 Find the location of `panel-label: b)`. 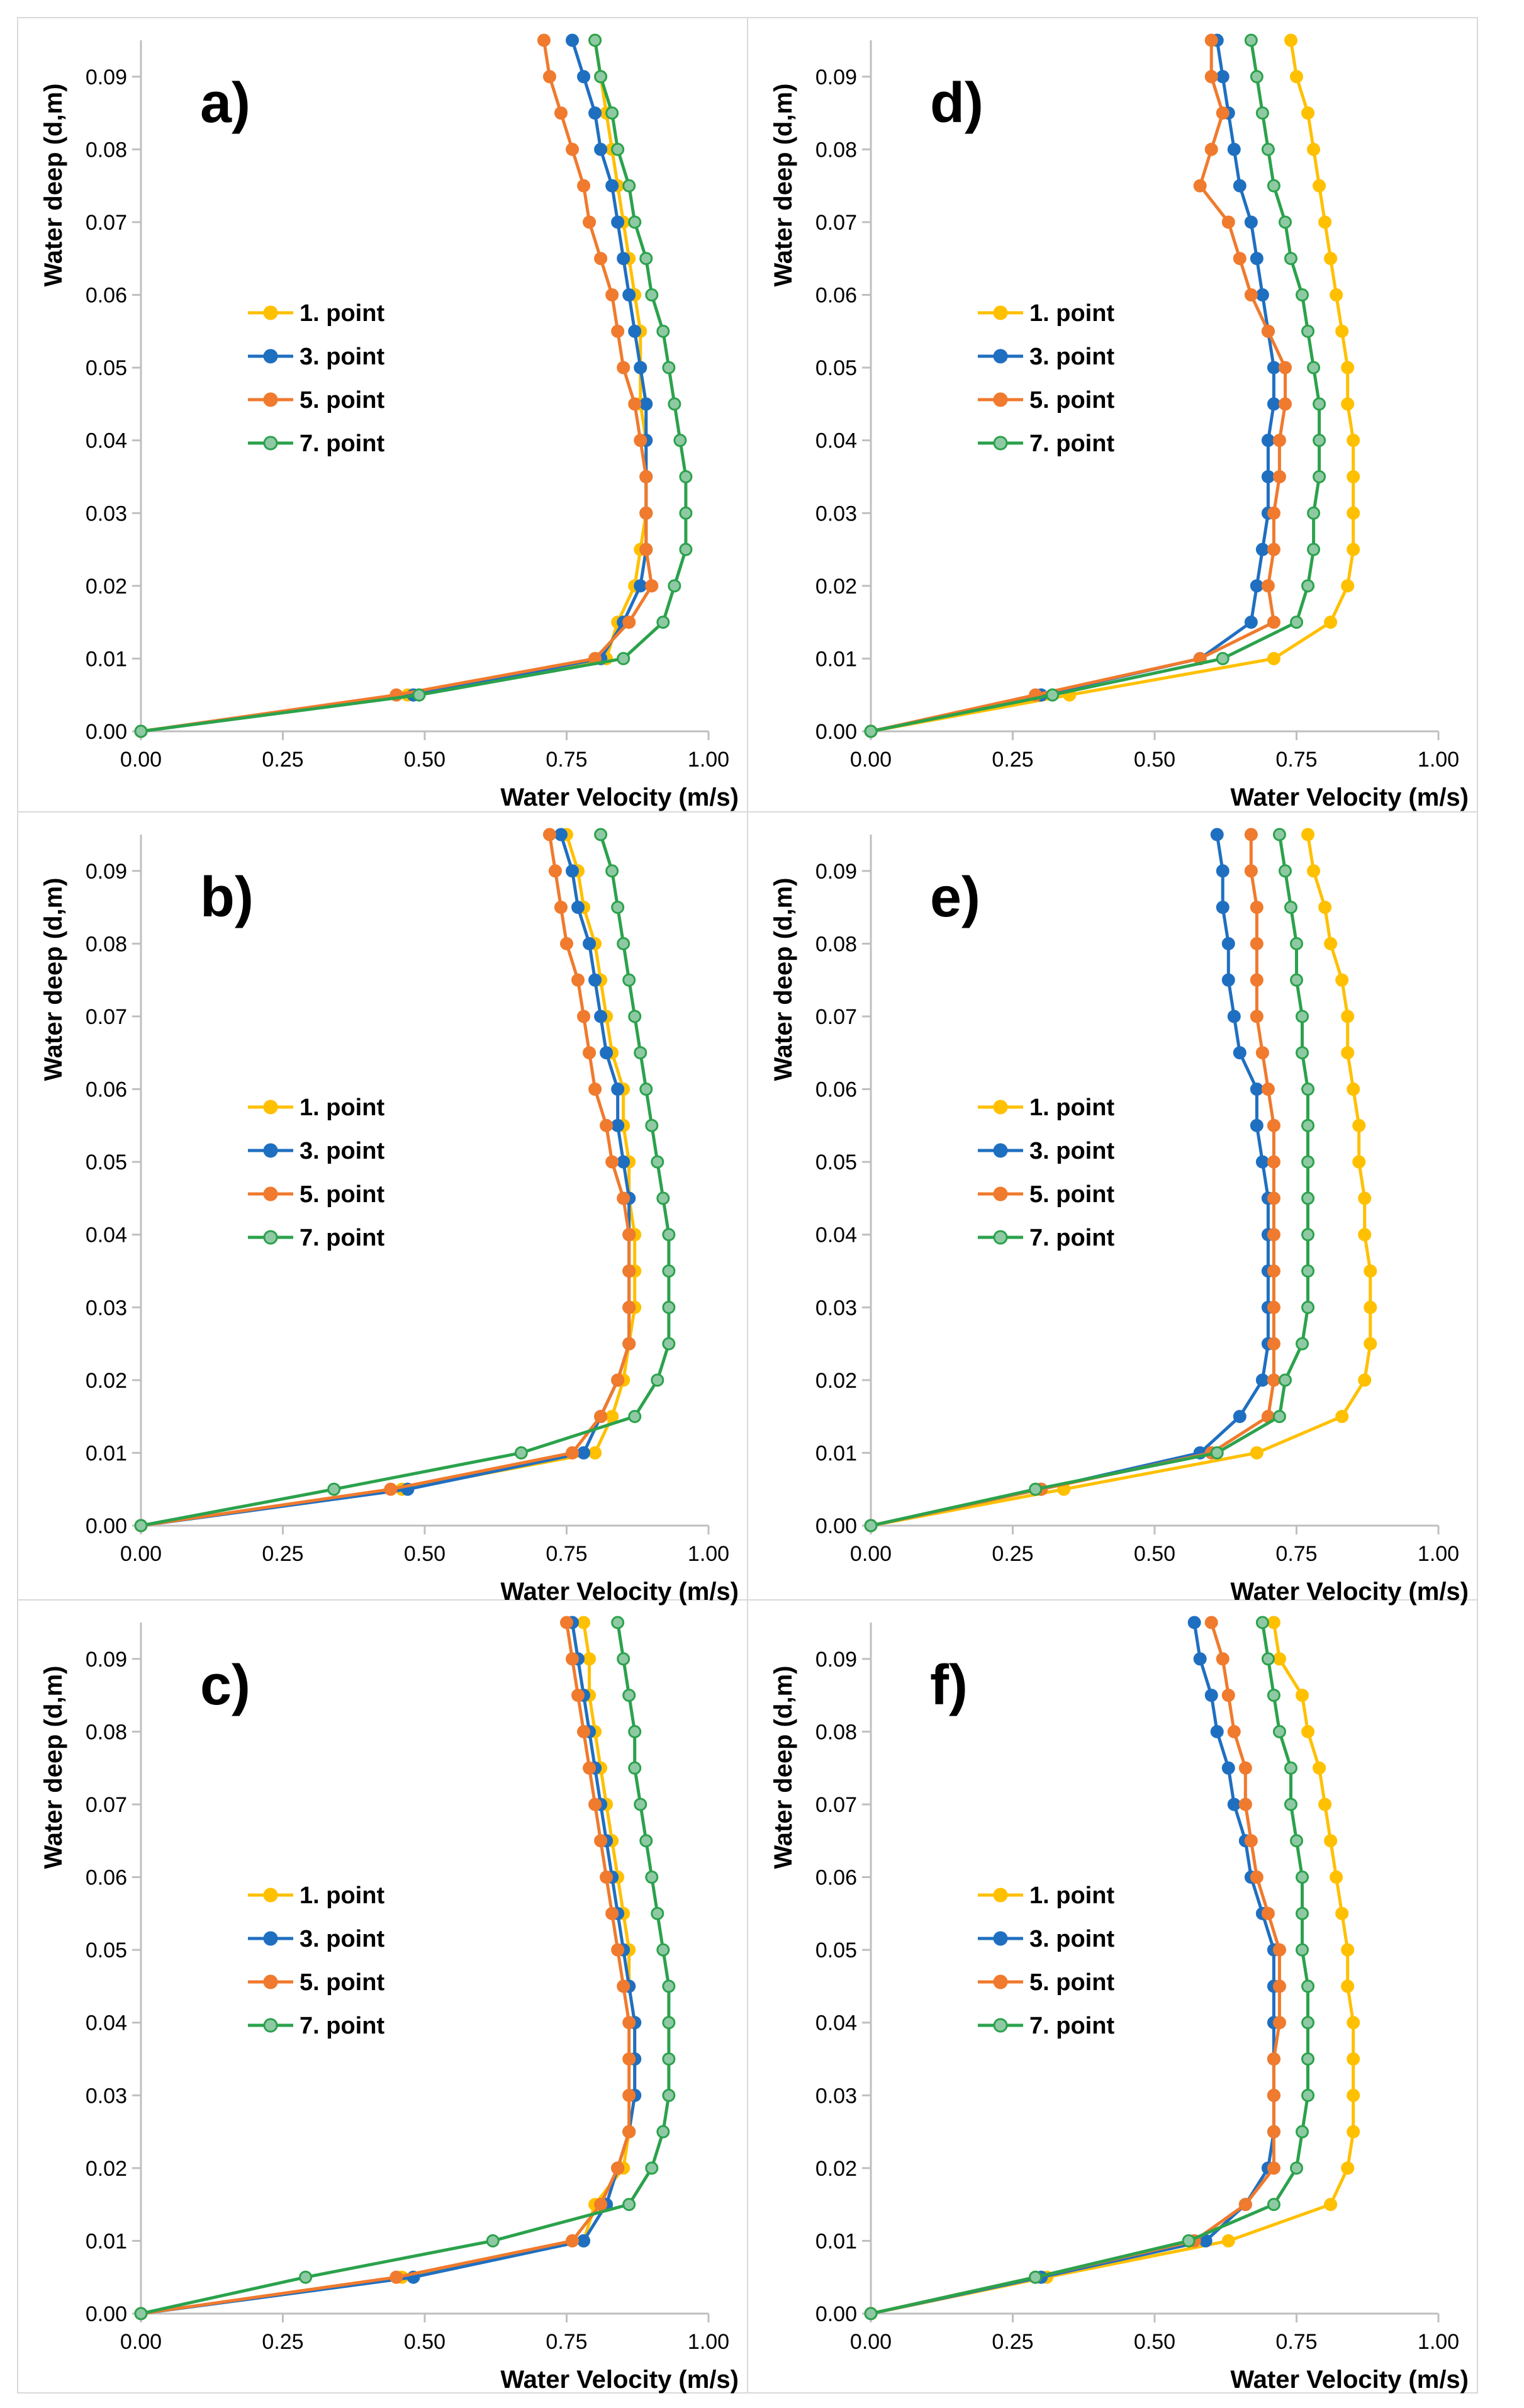

panel-label: b) is located at coordinates (227, 897).